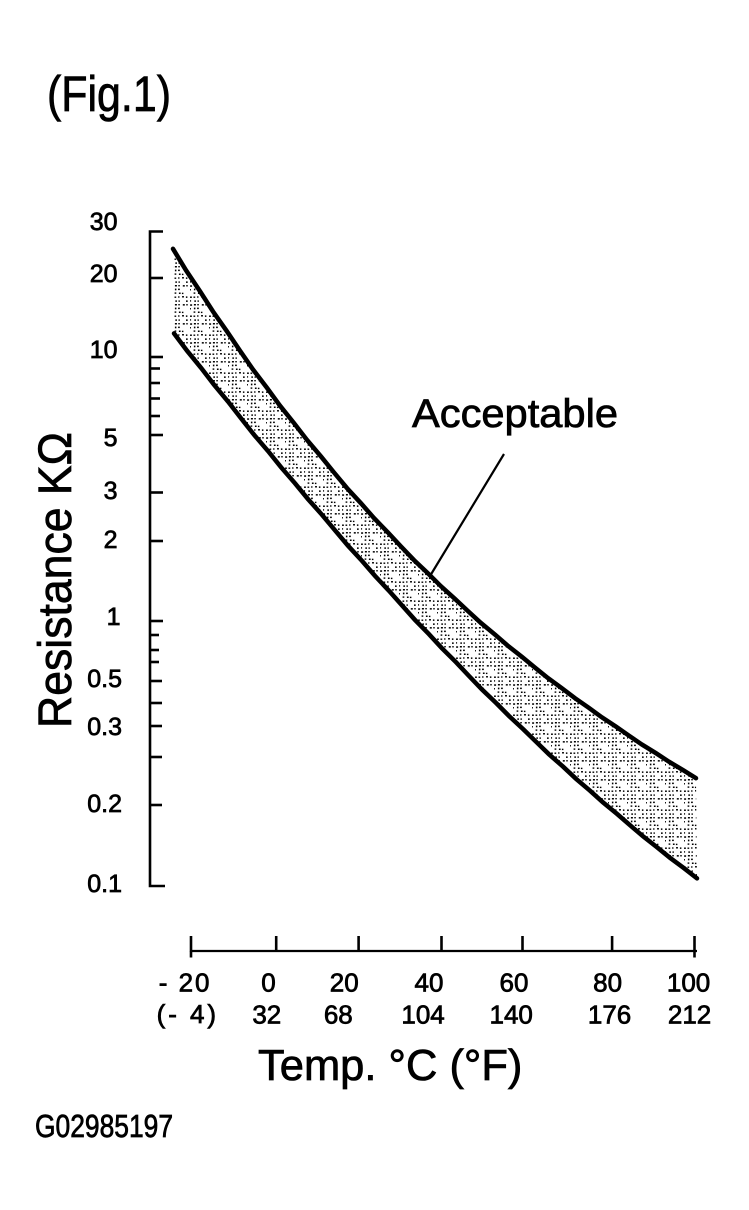 This screenshot has height=1210, width=749. What do you see at coordinates (104, 804) in the screenshot?
I see `svg-text: 0.2` at bounding box center [104, 804].